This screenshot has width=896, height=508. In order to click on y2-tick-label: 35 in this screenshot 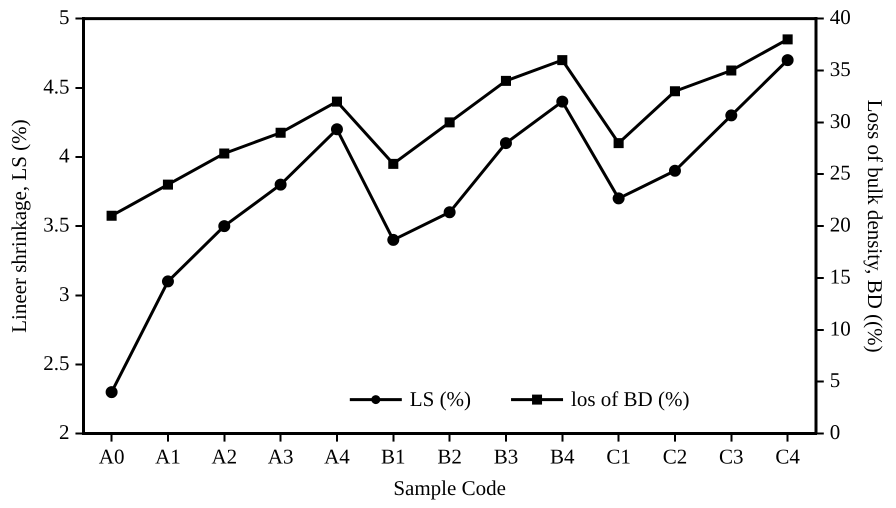, I will do `click(840, 68)`.